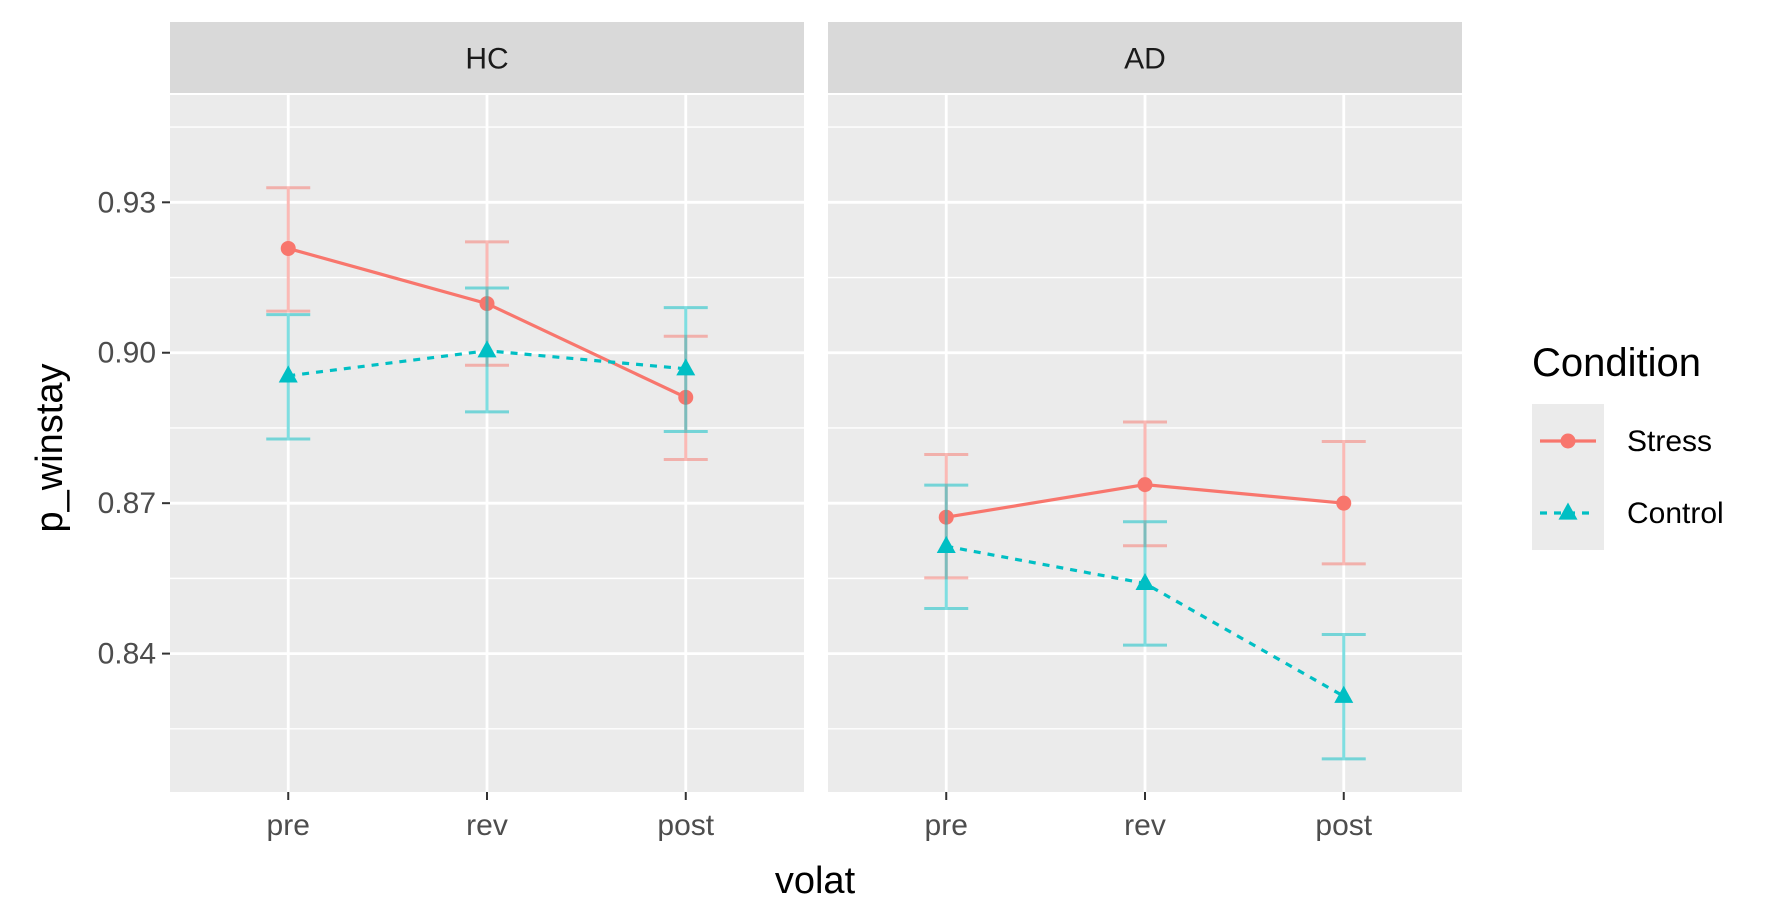 This screenshot has width=1784, height=924. I want to click on facet-label: AD, so click(1145, 59).